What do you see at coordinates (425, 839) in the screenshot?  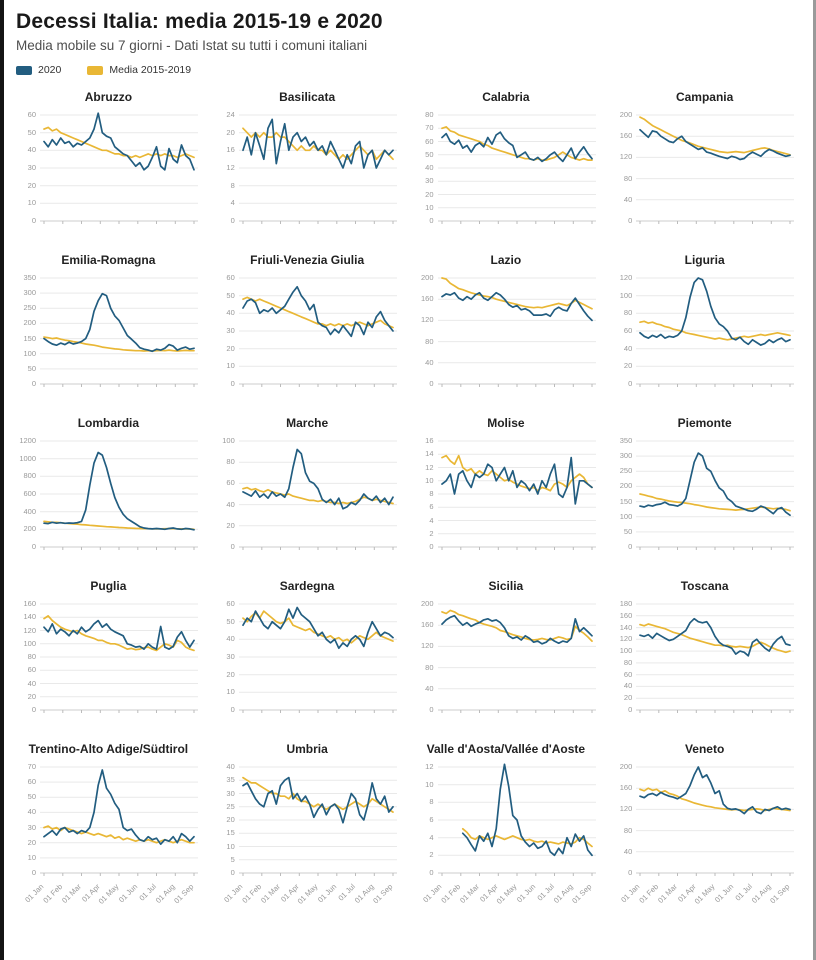 I see `y-axis-labels: 0 2 4 6 8 10 12` at bounding box center [425, 839].